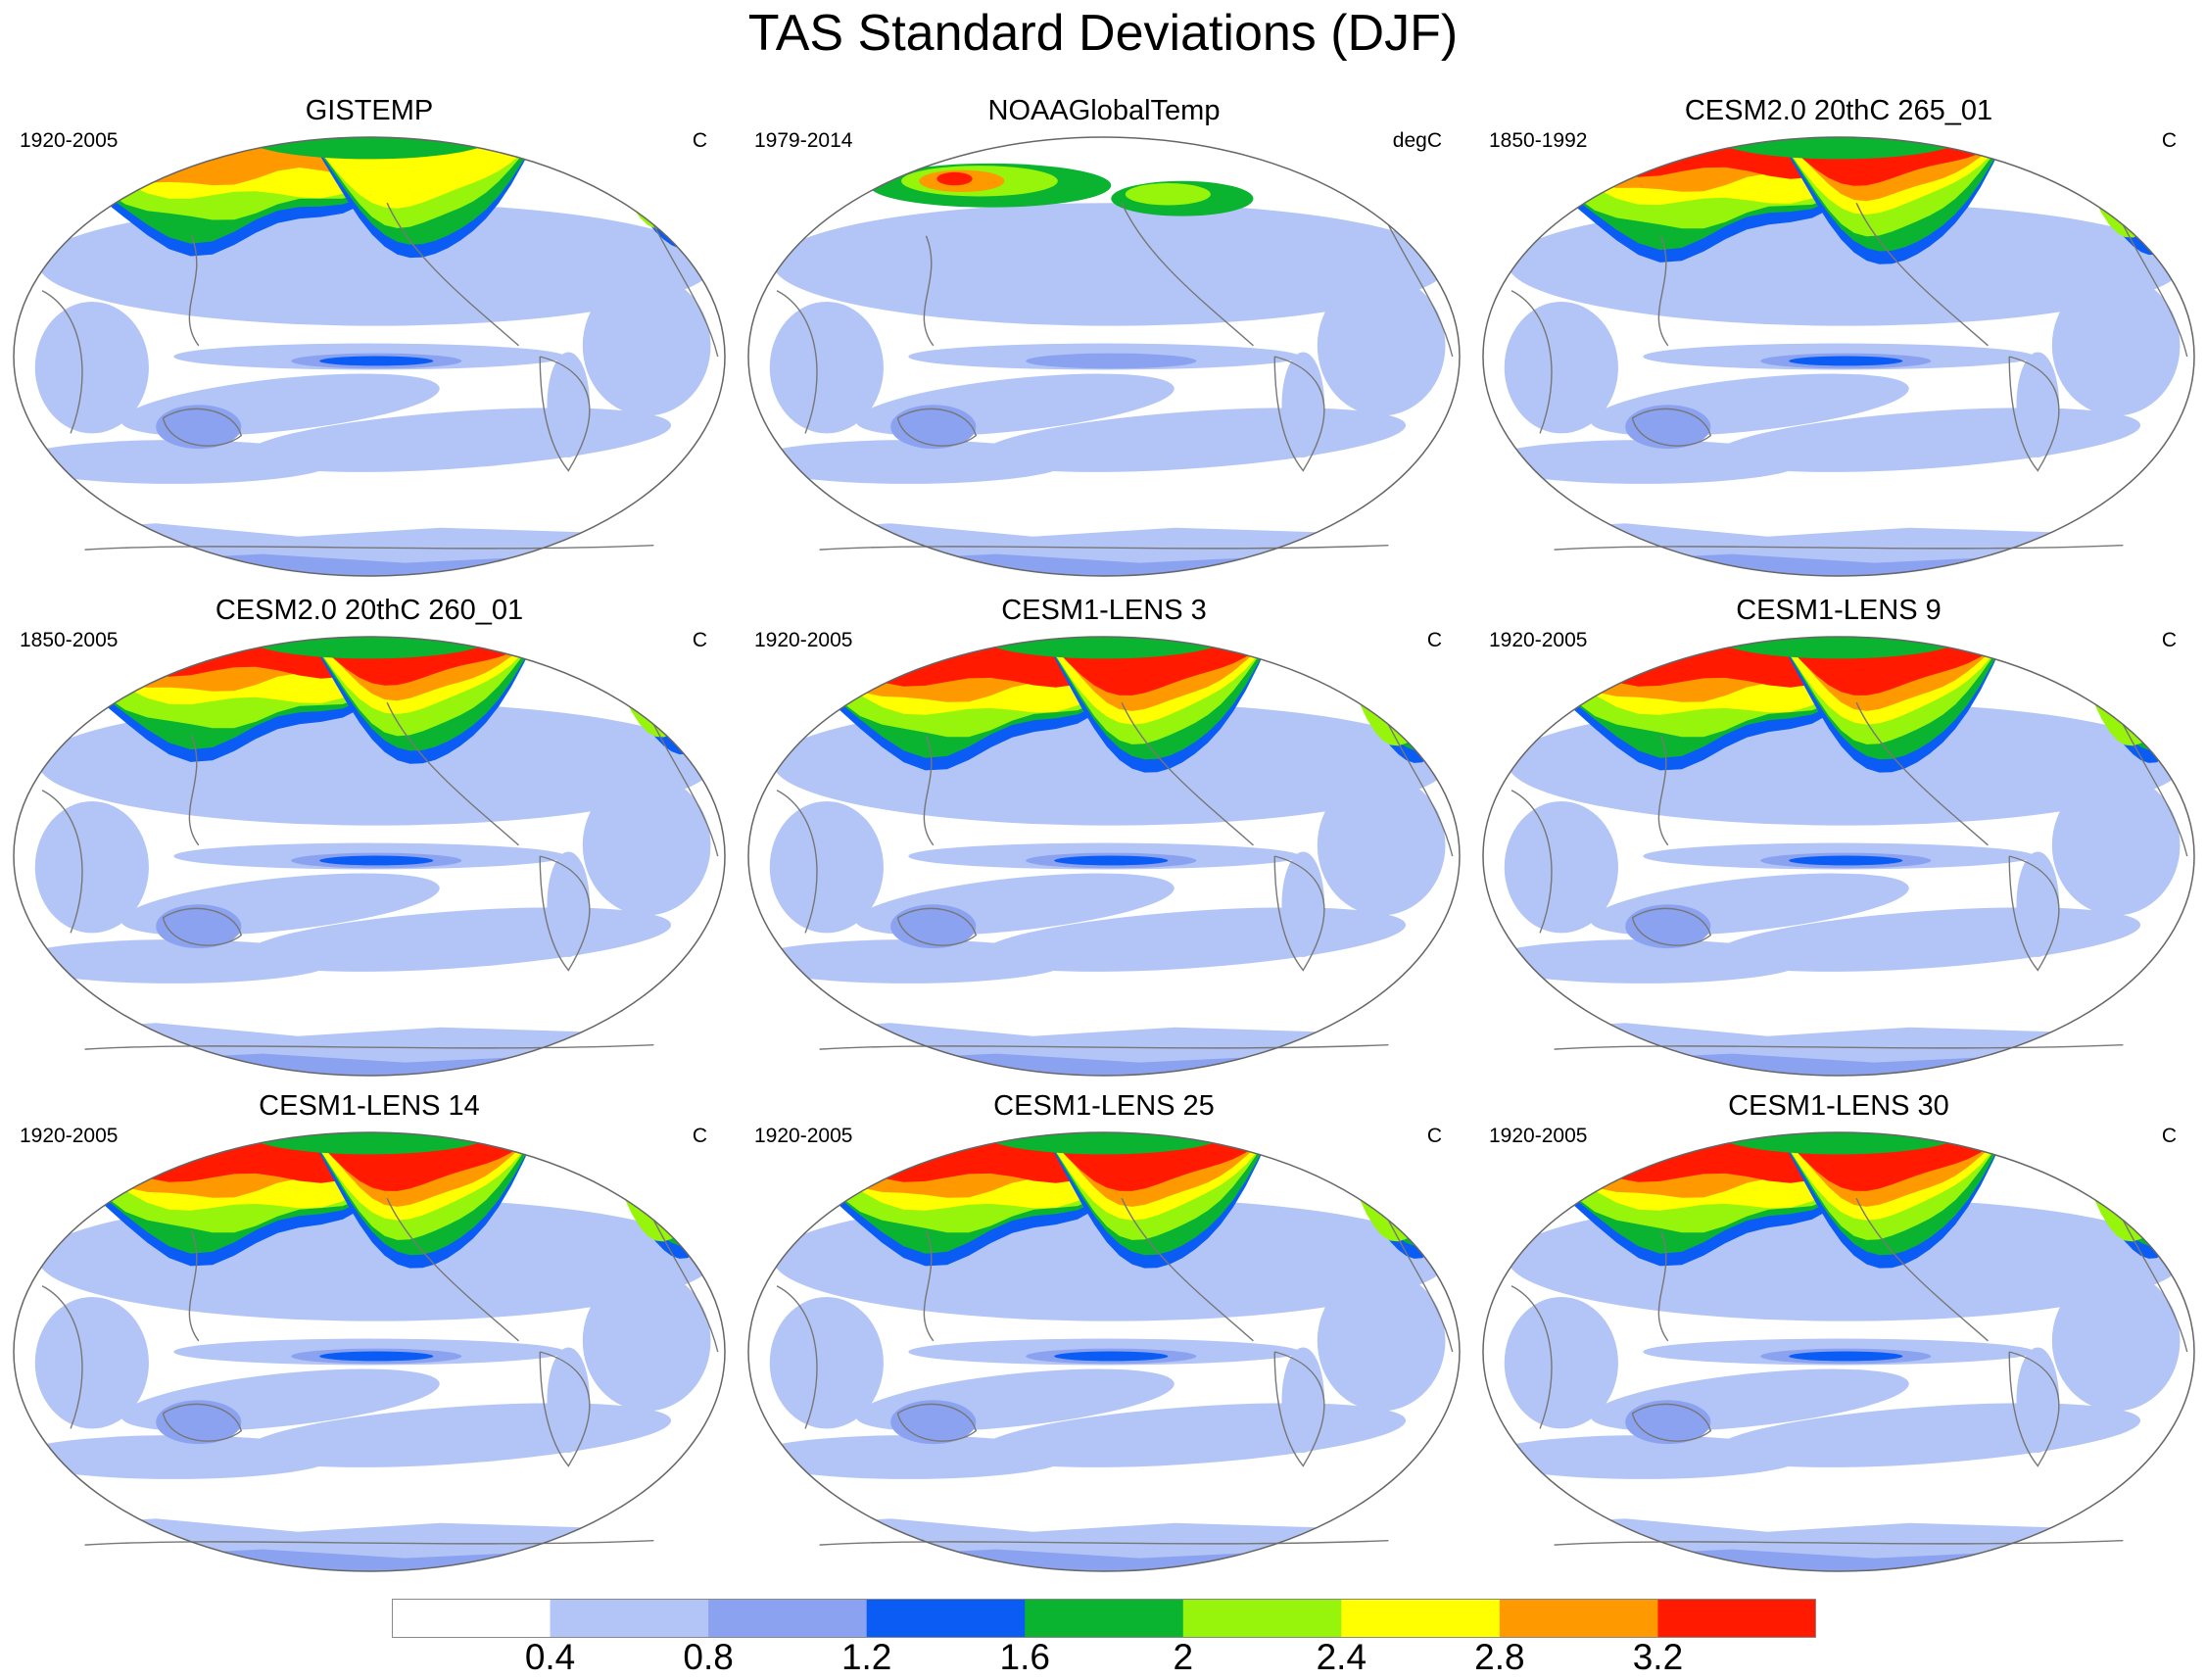  What do you see at coordinates (954, 178) in the screenshot?
I see `field-asia-red` at bounding box center [954, 178].